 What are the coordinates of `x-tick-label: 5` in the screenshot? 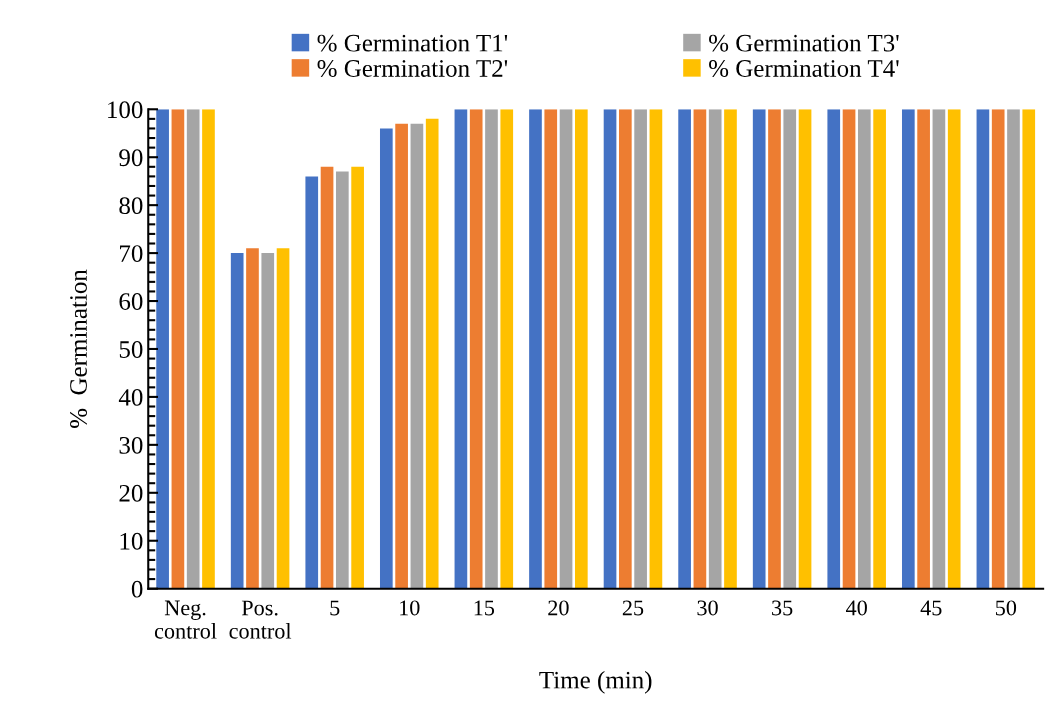 It's located at (335, 608).